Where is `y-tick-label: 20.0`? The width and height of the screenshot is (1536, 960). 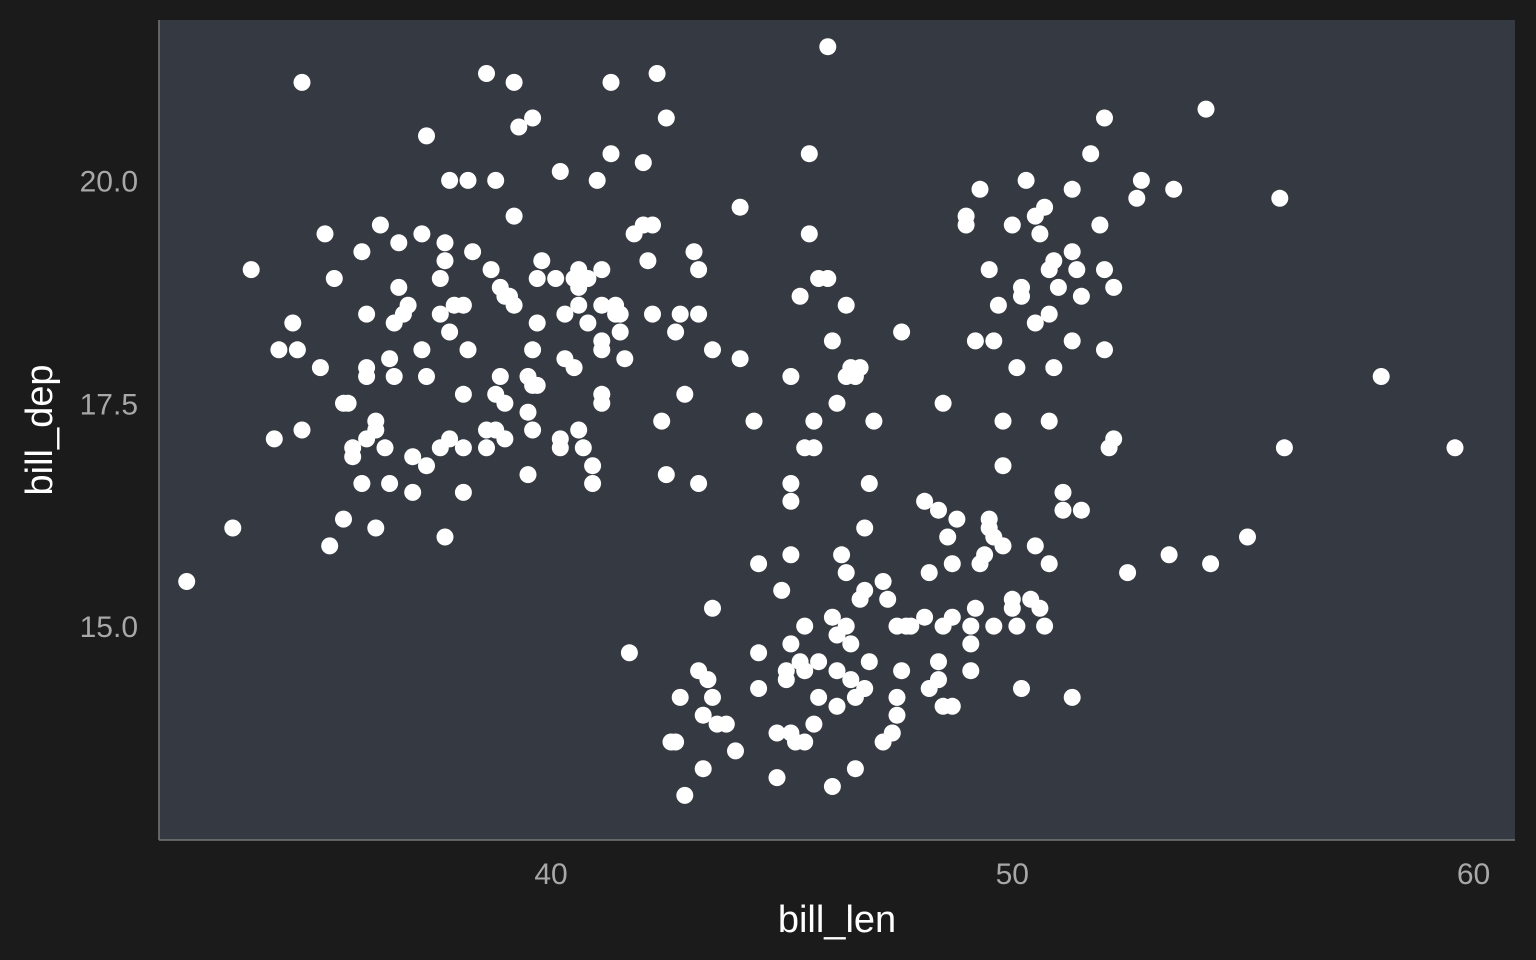
y-tick-label: 20.0 is located at coordinates (109, 181).